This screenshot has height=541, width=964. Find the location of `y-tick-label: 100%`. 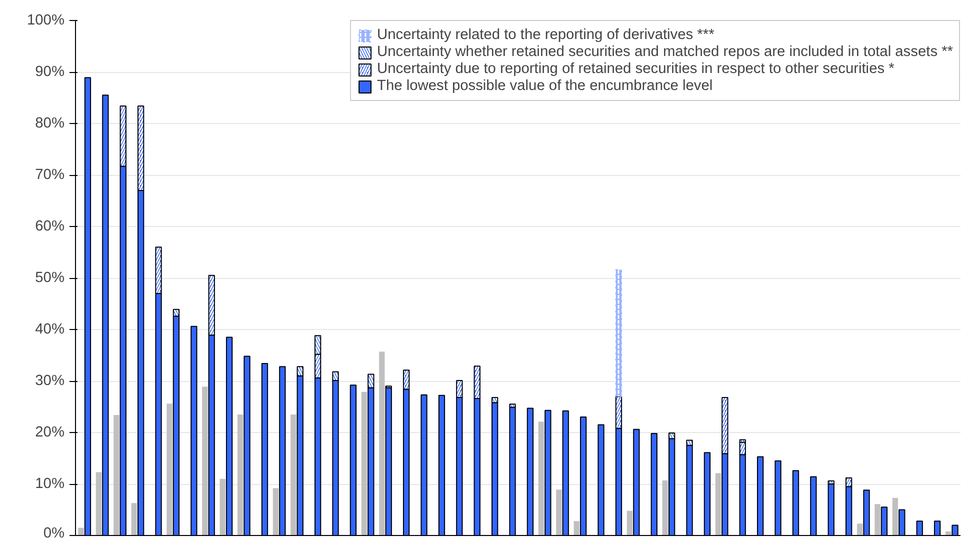

y-tick-label: 100% is located at coordinates (46, 20).